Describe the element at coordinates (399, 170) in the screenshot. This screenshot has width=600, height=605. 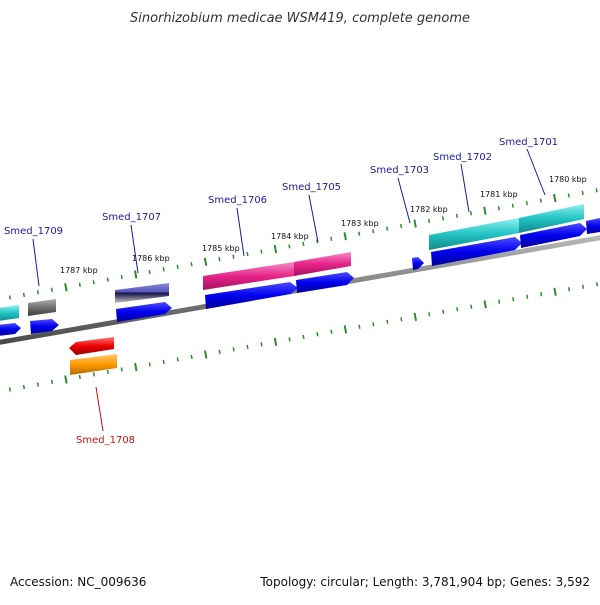
I see `gene-label: Smed_1703` at that location.